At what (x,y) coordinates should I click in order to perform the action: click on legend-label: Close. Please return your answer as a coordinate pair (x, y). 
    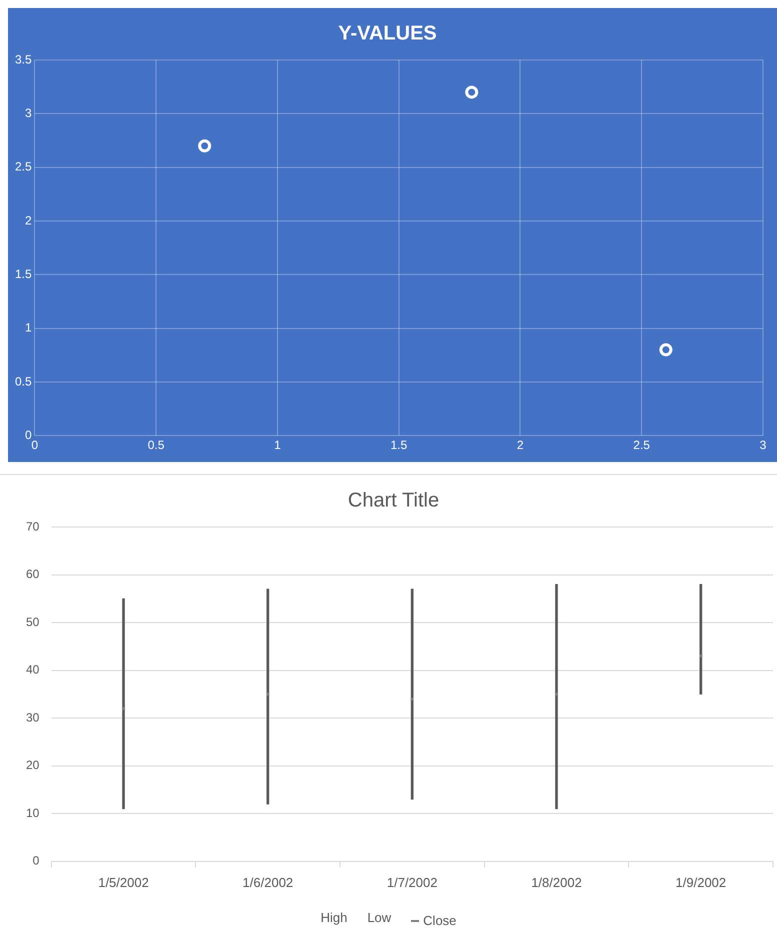
    Looking at the image, I should click on (439, 920).